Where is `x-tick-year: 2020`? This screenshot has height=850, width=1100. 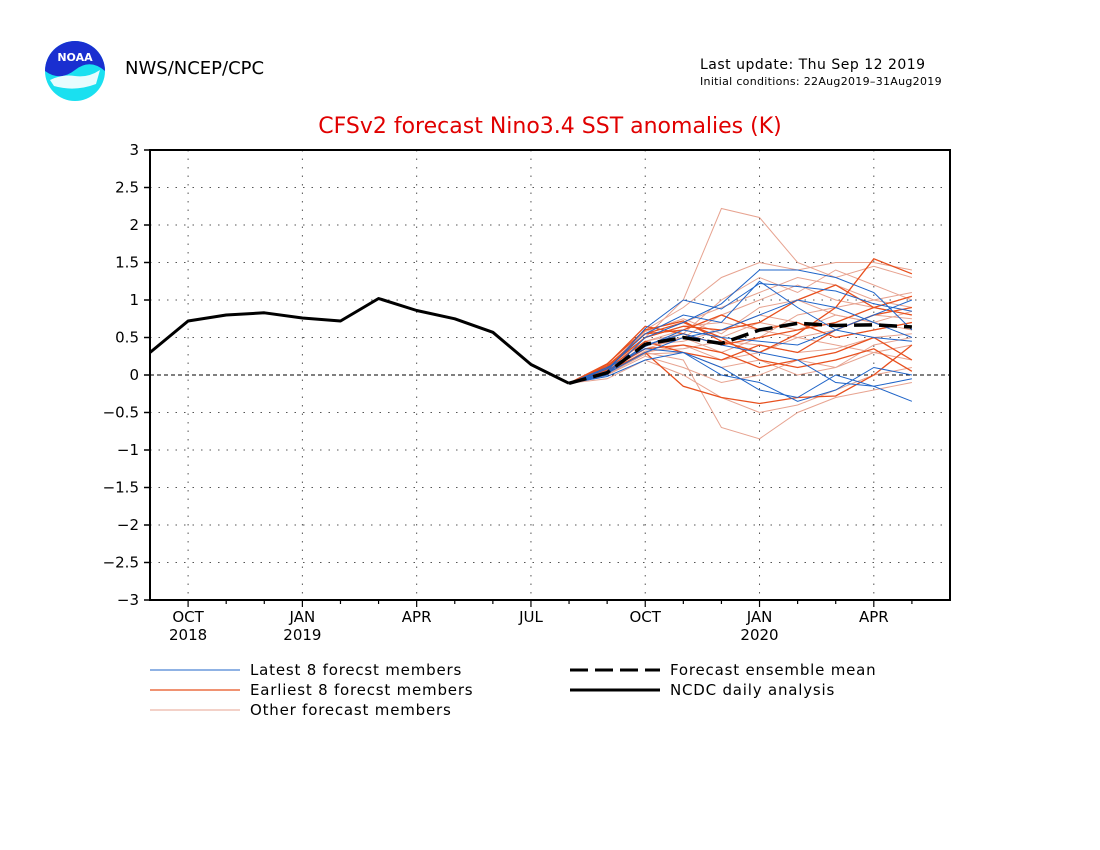 x-tick-year: 2020 is located at coordinates (759, 635).